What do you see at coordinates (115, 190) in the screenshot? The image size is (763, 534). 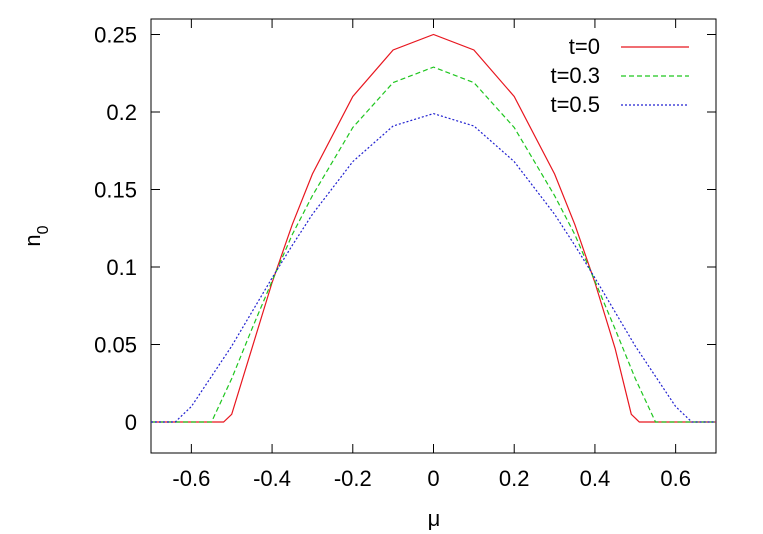 I see `y-tick-label: 0.15` at bounding box center [115, 190].